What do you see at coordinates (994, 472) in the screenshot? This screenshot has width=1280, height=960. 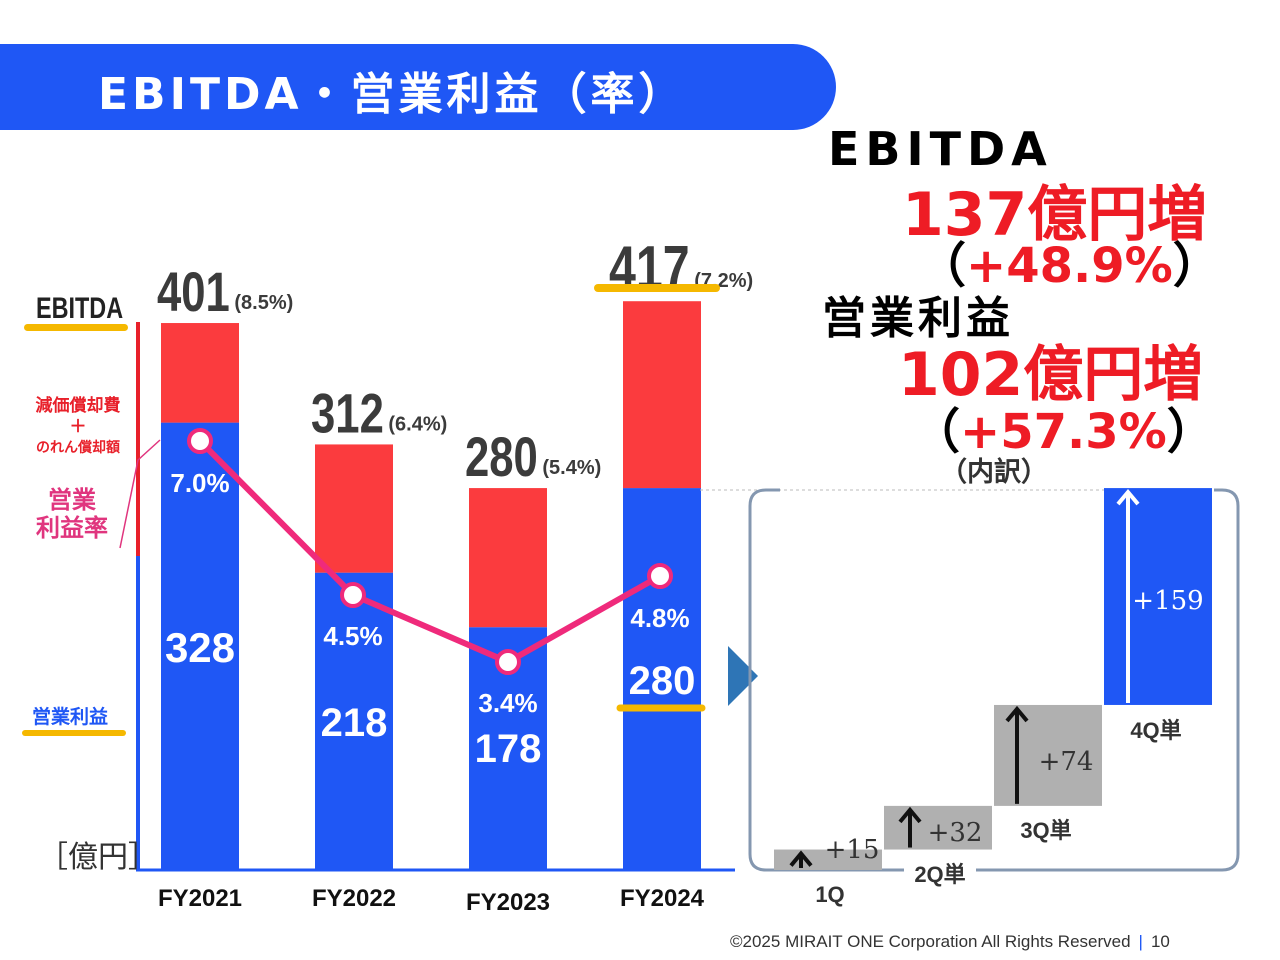 I see `breakdown-label: （内訳）` at bounding box center [994, 472].